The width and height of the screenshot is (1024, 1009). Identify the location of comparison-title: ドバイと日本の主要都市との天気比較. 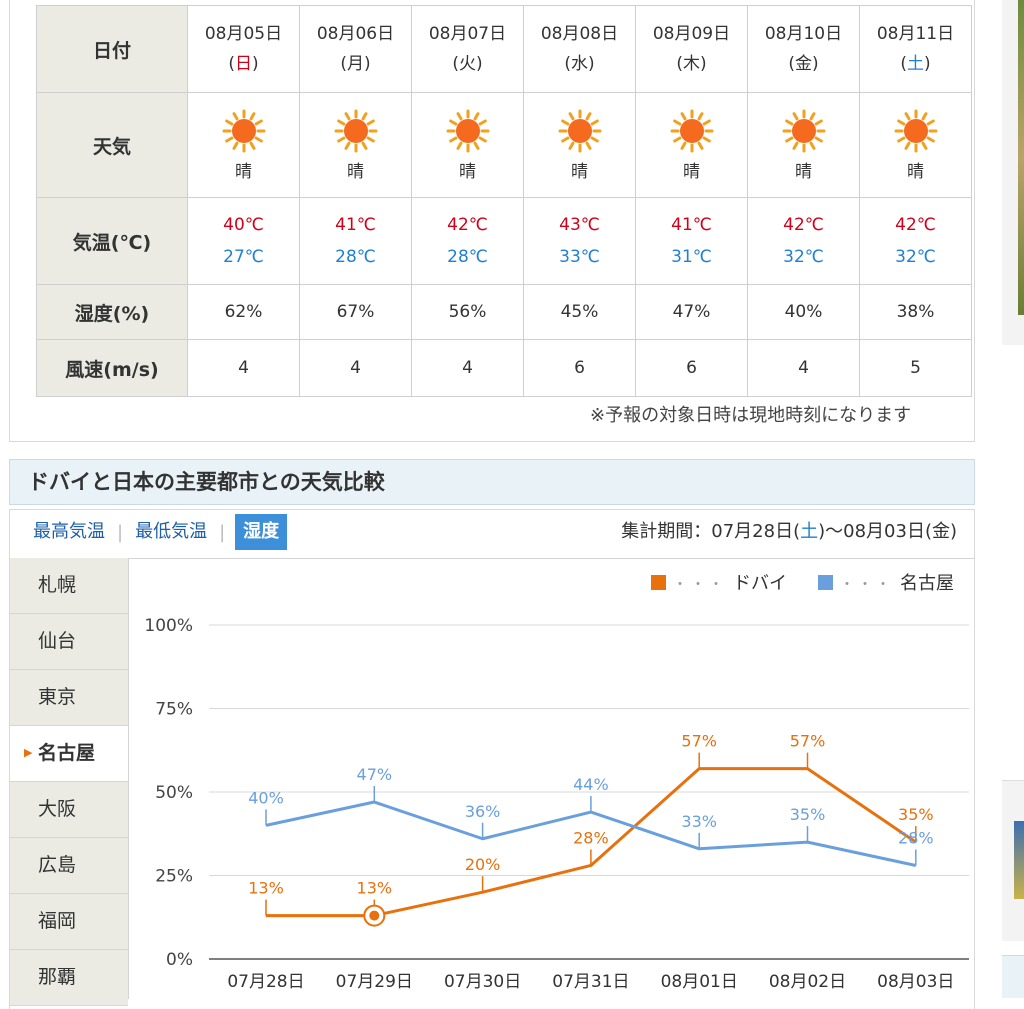
(492, 482).